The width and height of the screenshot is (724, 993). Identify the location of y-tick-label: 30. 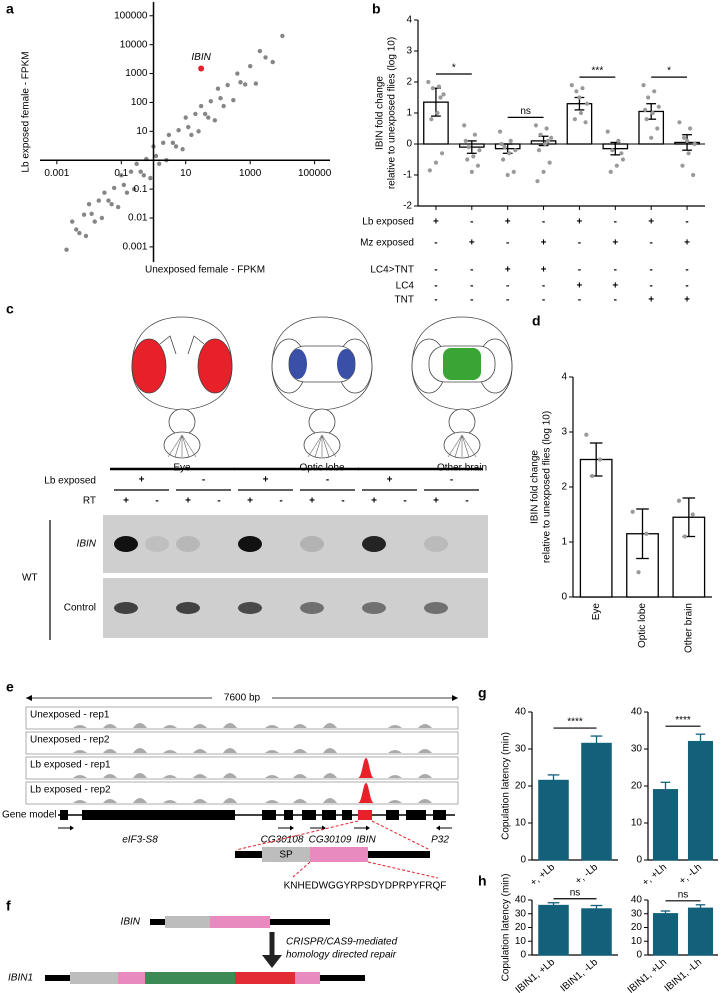
(637, 749).